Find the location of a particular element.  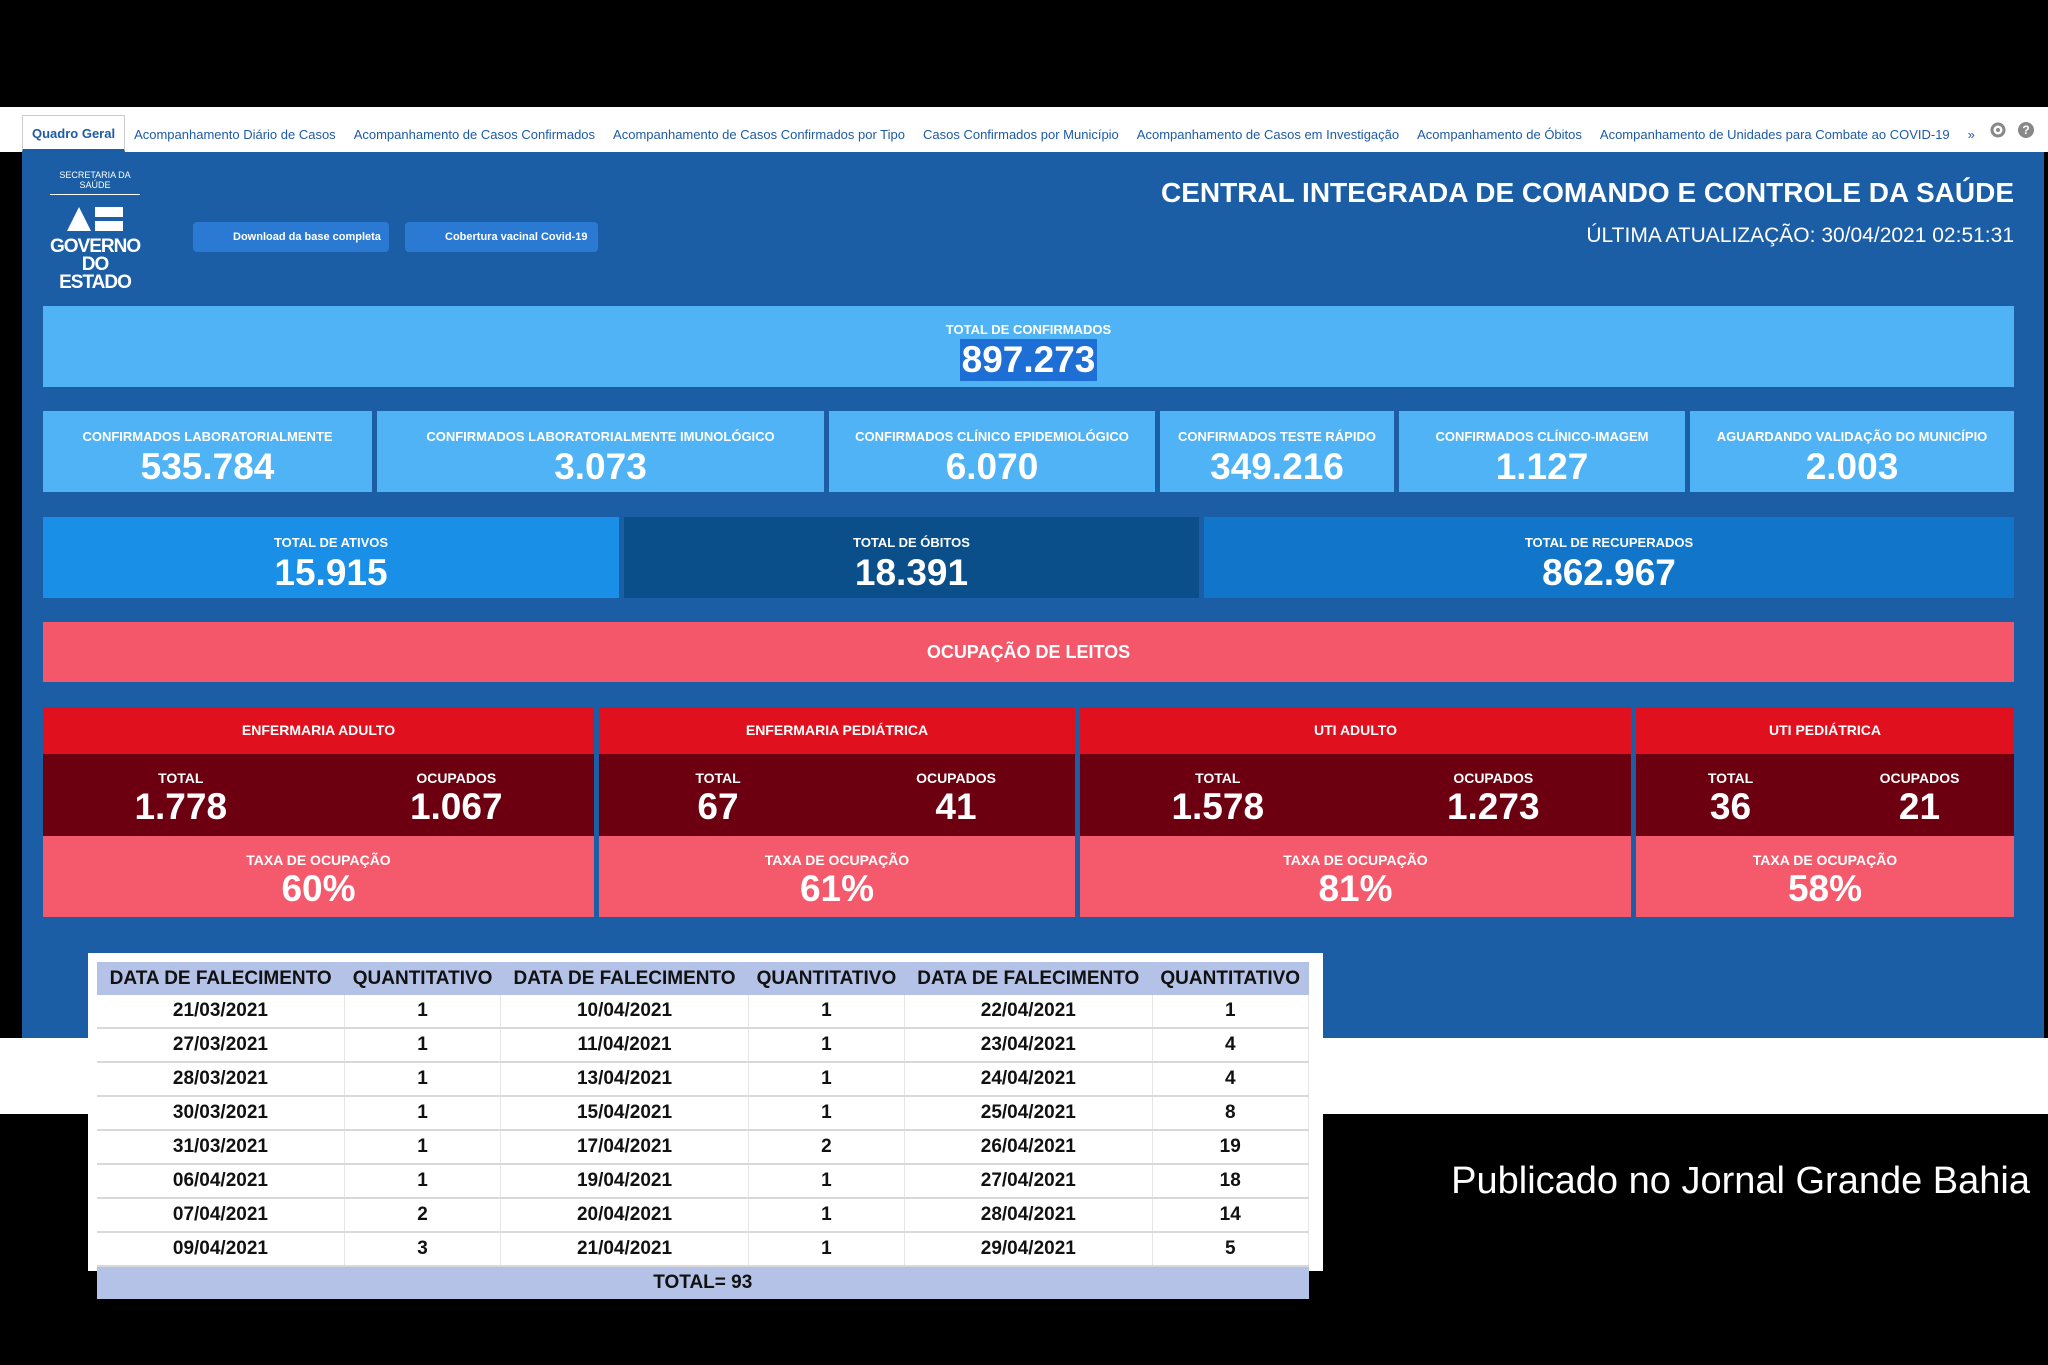

total-box-label: TOTAL DE ÓBITOS is located at coordinates (911, 542).